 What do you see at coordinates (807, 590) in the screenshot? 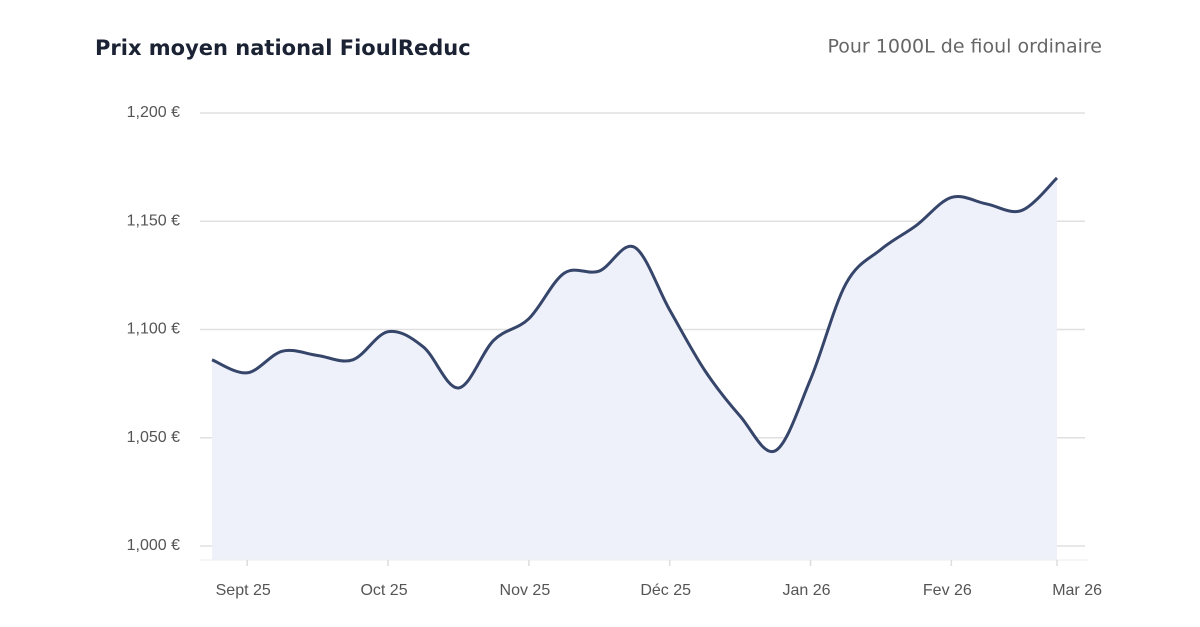
I see `x-tick-label: Jan 26` at bounding box center [807, 590].